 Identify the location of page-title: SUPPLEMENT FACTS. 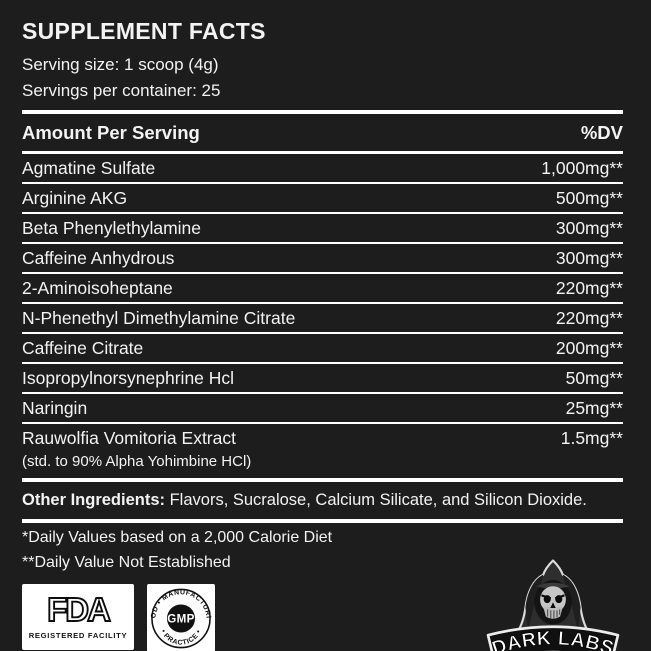
(144, 31).